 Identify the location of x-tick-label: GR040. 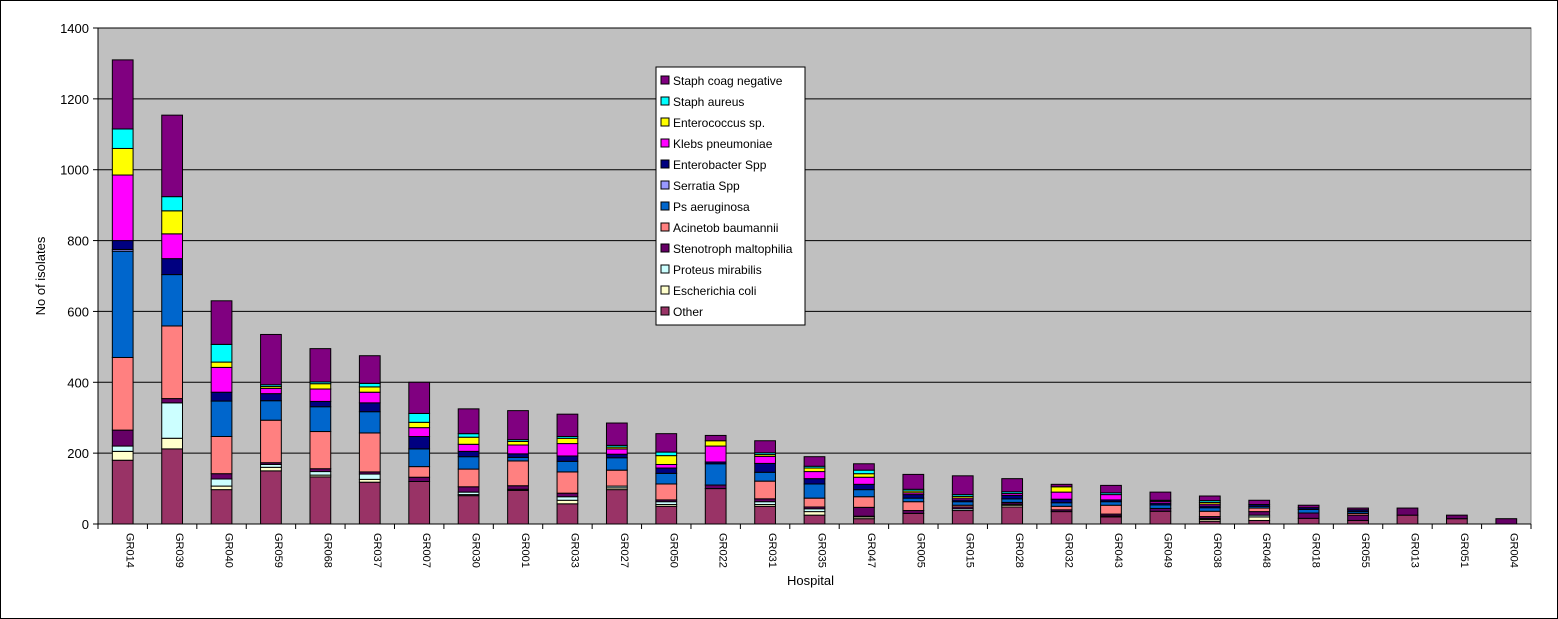
(229, 550).